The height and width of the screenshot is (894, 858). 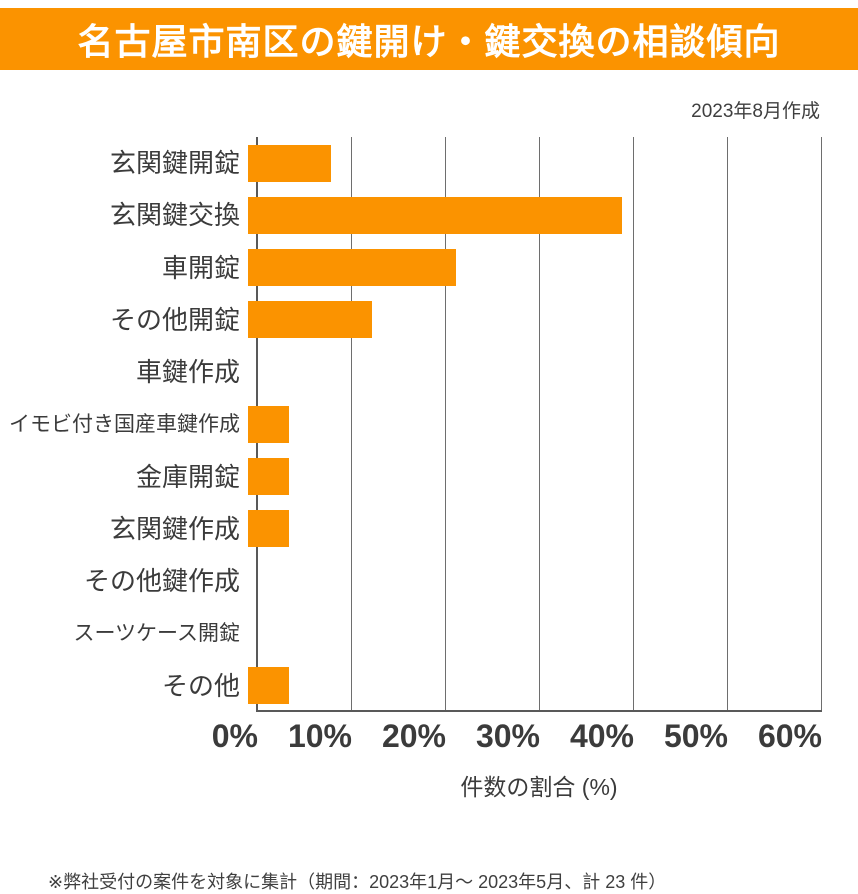 I want to click on chart-row: 車開錠, so click(x=429, y=268).